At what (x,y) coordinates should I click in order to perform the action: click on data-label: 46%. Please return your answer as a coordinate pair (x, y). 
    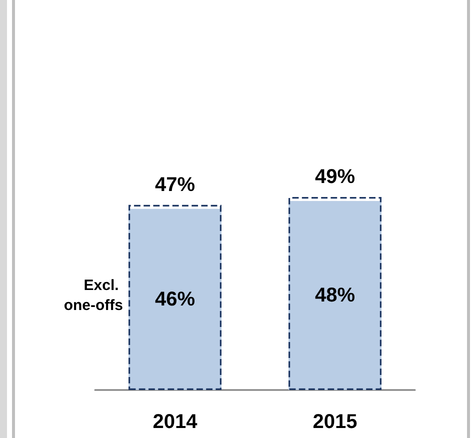
    Looking at the image, I should click on (175, 299).